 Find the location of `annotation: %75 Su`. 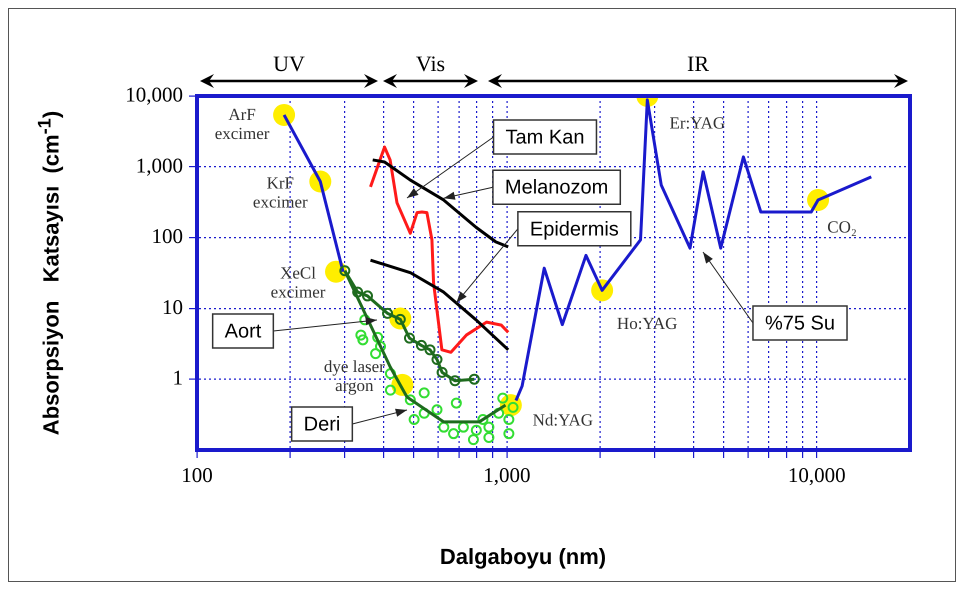

annotation: %75 Su is located at coordinates (800, 323).